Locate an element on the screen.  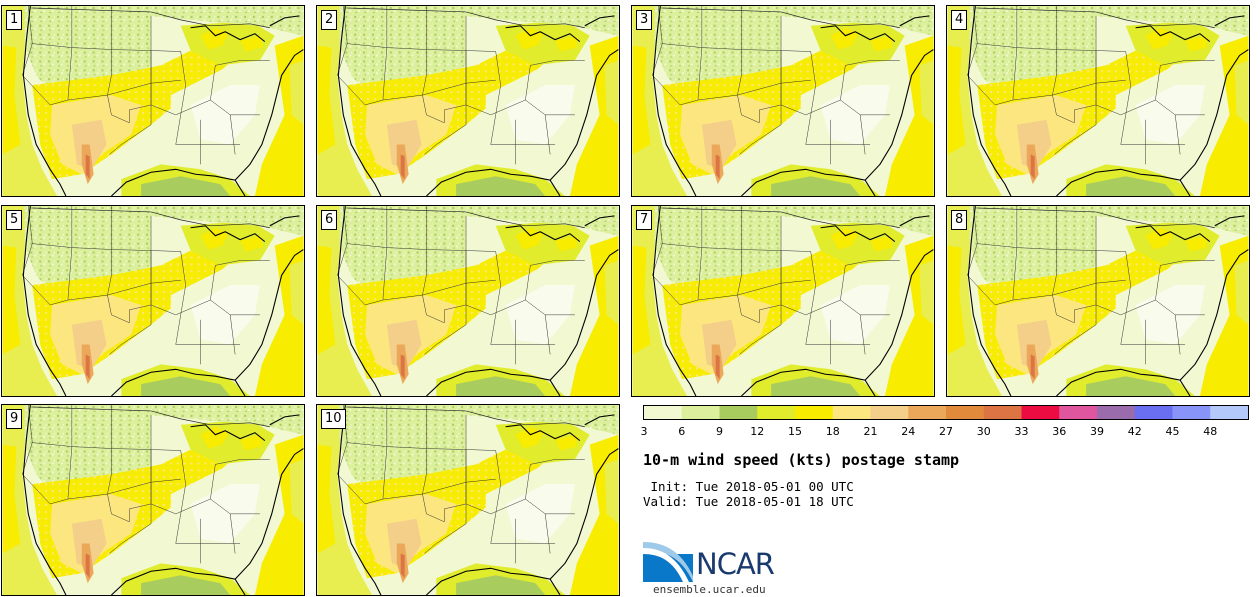
init-time: Init: Tue 2018-05-01 00 UTC is located at coordinates (748, 486).